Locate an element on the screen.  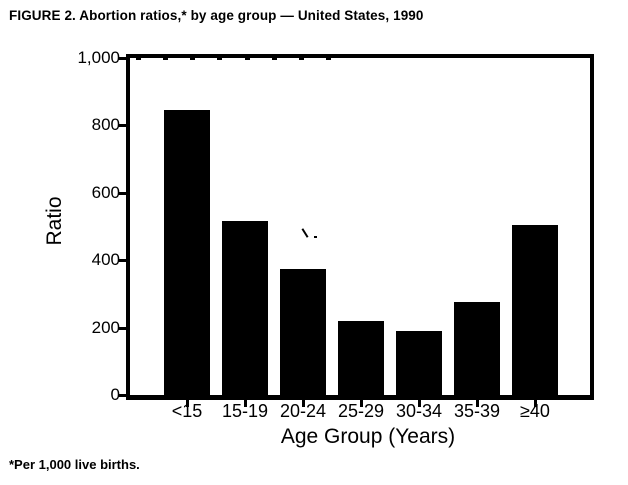
x-tick-label-<15: <15 is located at coordinates (187, 411).